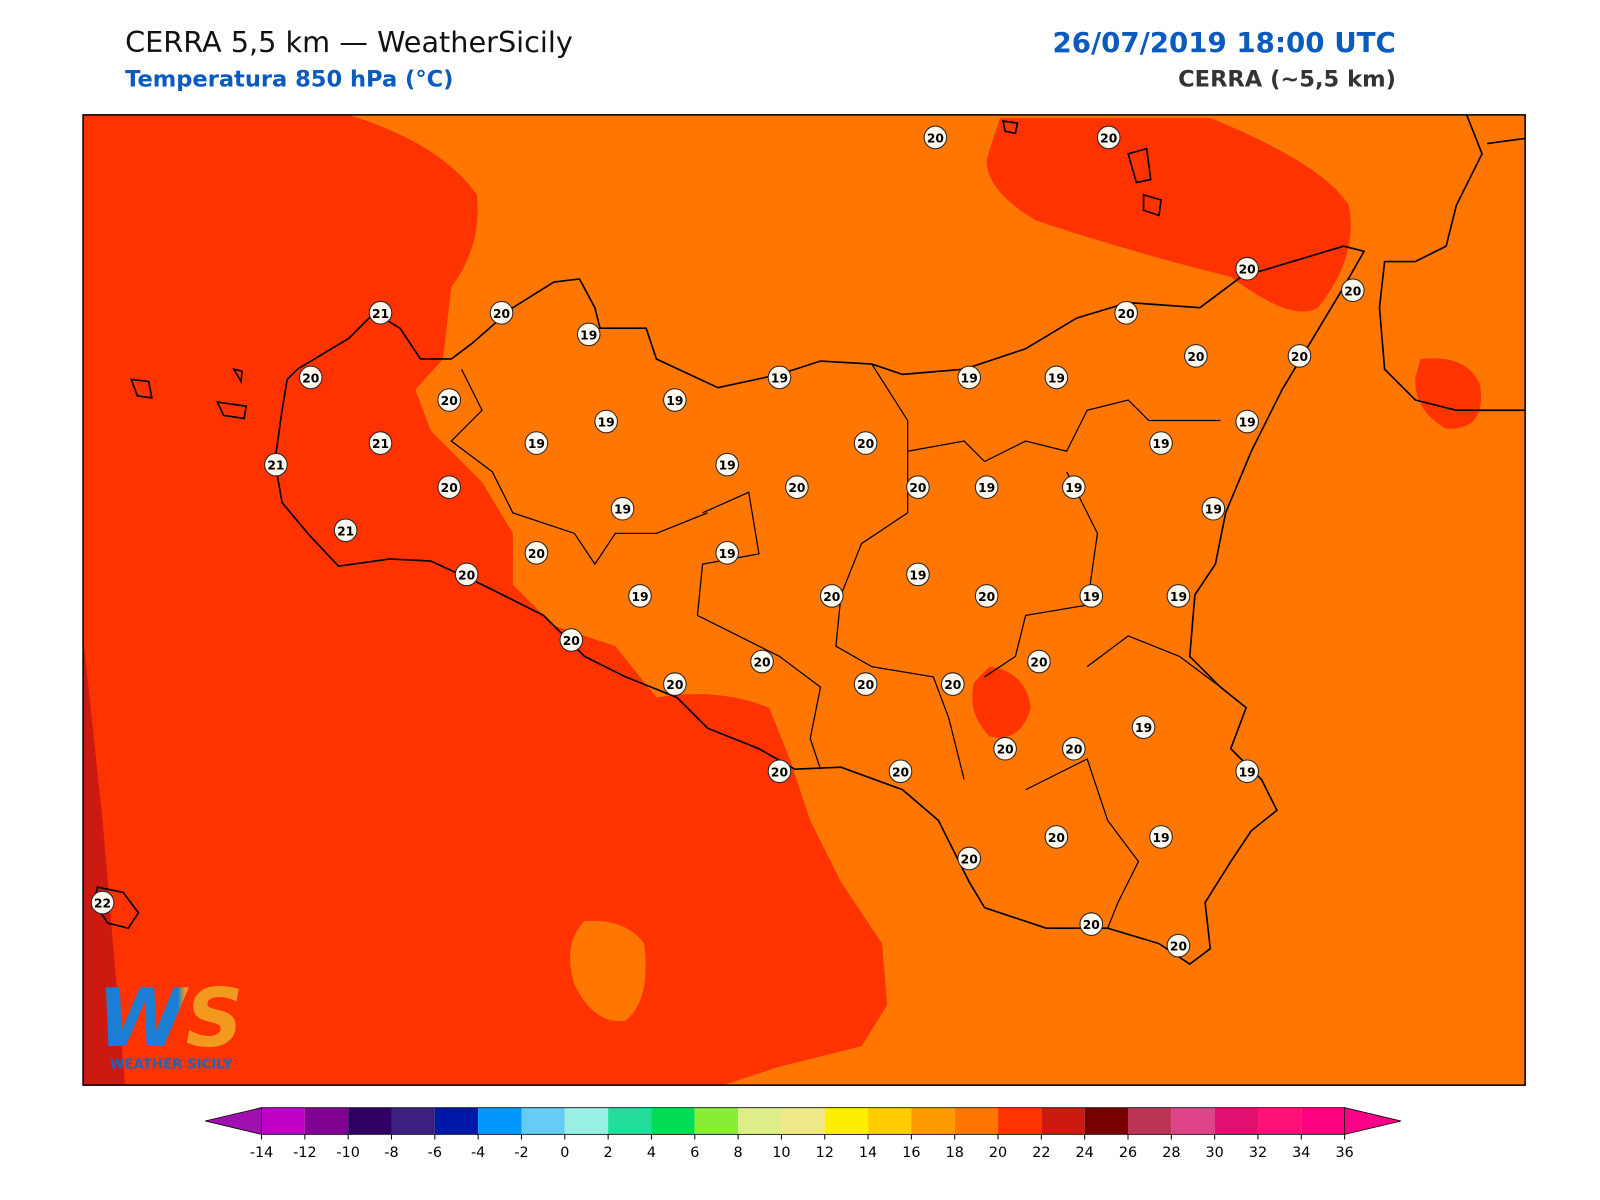  Describe the element at coordinates (608, 1153) in the screenshot. I see `colorbar-tick-label: 2` at that location.